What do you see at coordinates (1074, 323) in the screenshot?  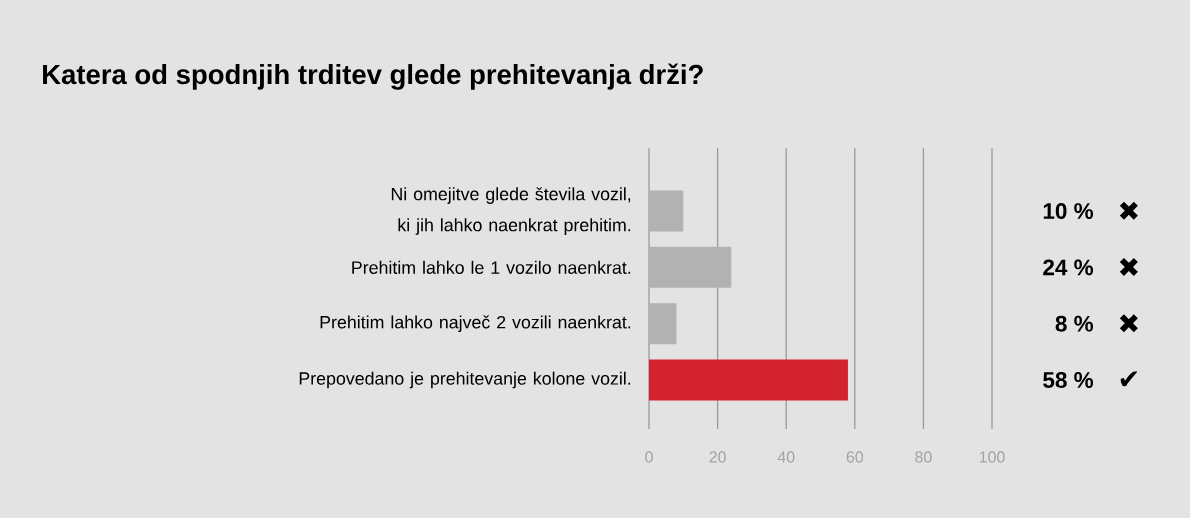 I see `data-label: 8 %` at bounding box center [1074, 323].